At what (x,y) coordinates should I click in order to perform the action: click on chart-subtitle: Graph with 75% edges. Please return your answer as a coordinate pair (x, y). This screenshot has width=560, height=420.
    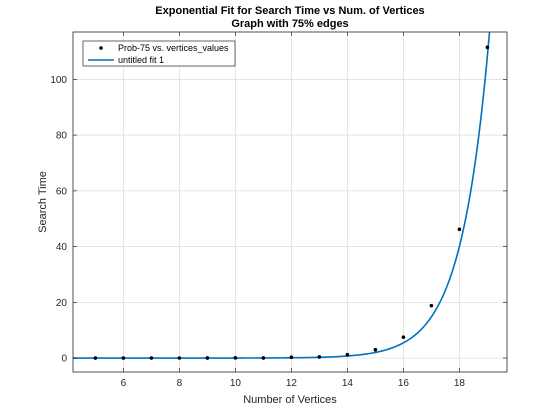
    Looking at the image, I should click on (289, 24).